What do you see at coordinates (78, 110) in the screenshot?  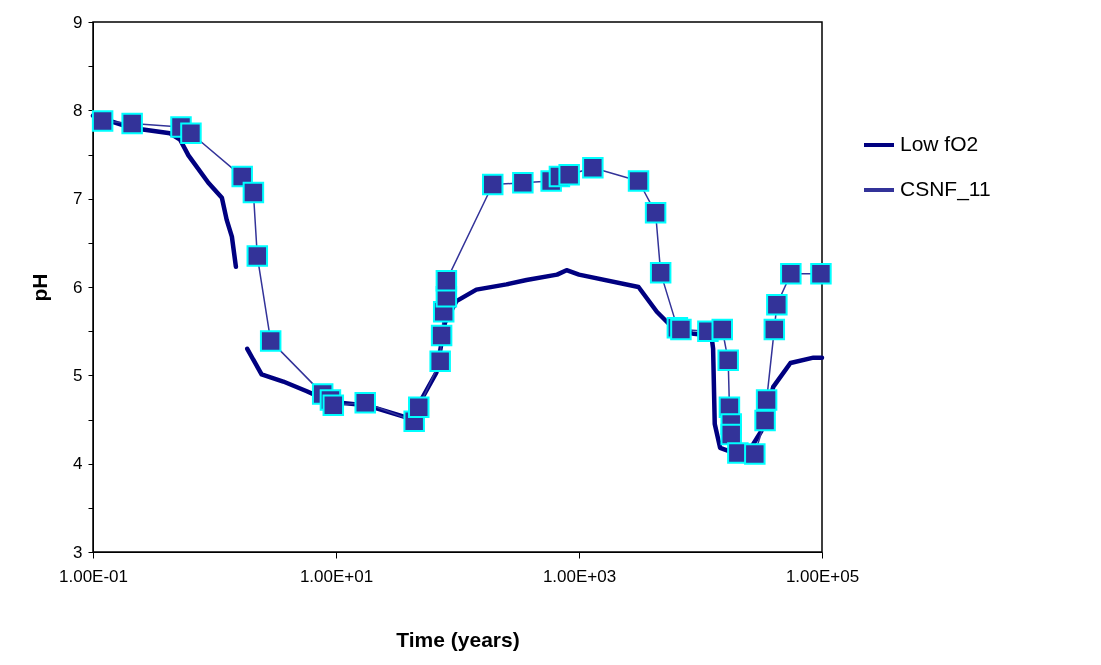 I see `y-tick-label: 8` at bounding box center [78, 110].